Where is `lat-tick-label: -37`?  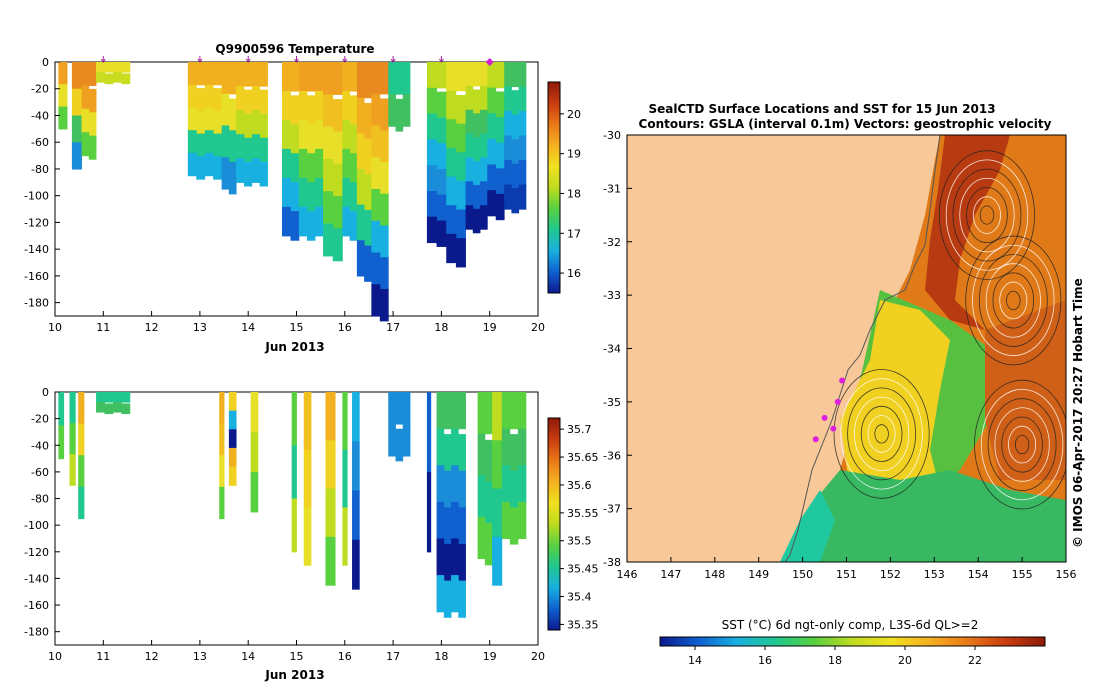 lat-tick-label: -37 is located at coordinates (612, 509).